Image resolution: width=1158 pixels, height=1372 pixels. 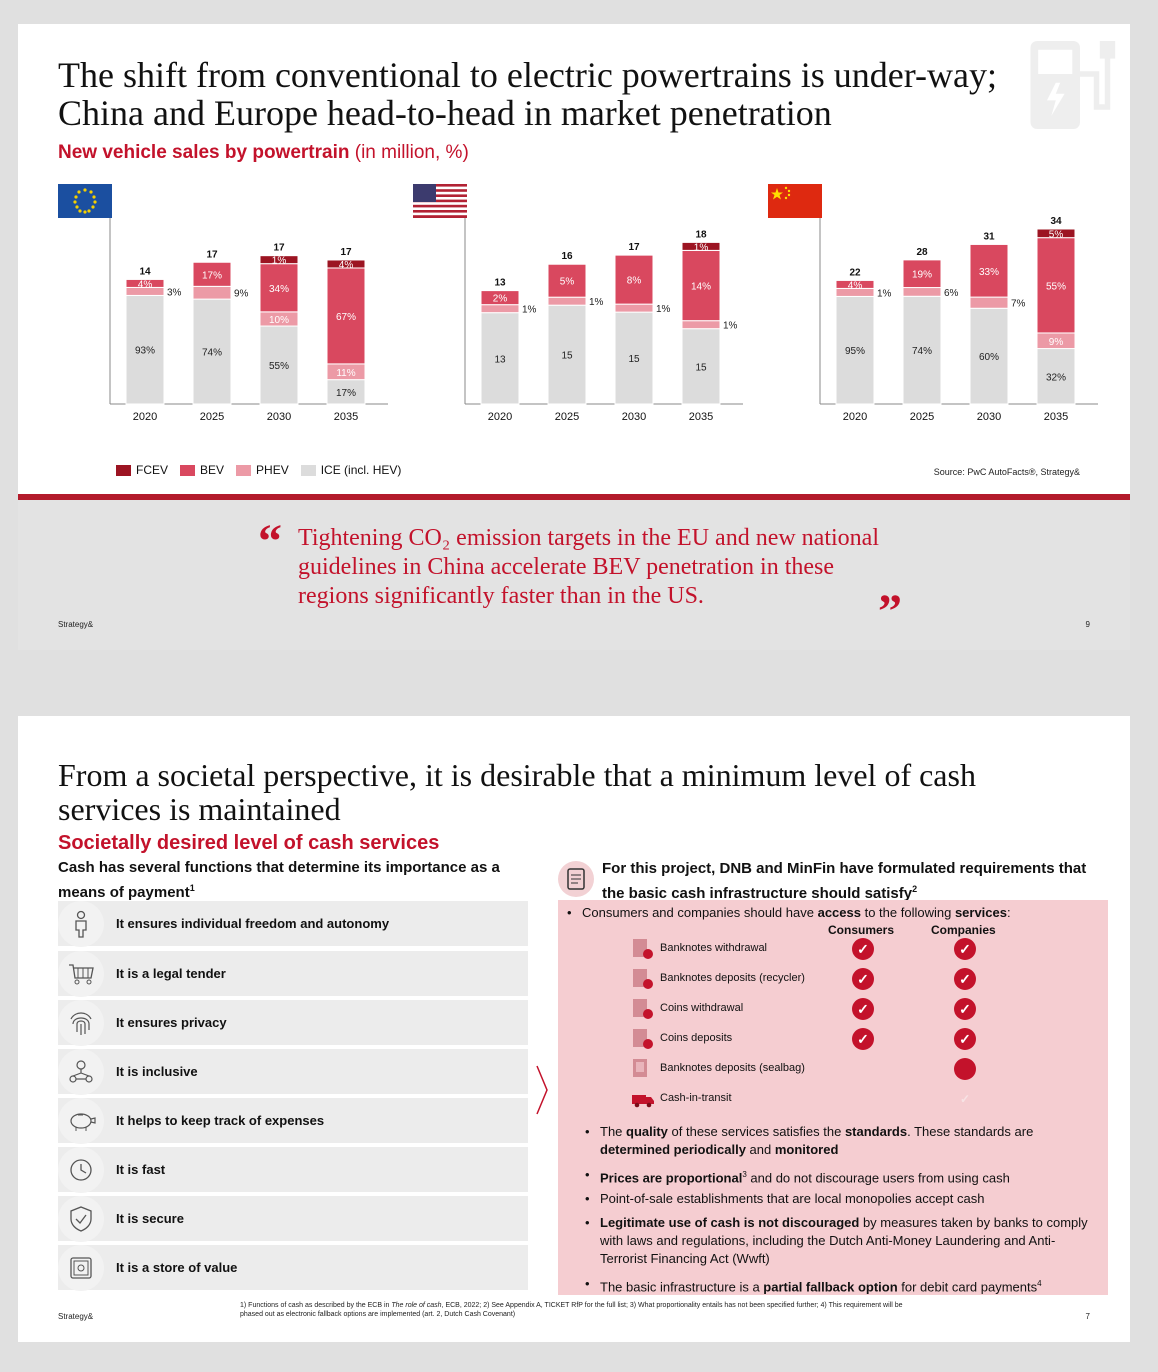 I want to click on data-label-bev: 19%, so click(x=922, y=275).